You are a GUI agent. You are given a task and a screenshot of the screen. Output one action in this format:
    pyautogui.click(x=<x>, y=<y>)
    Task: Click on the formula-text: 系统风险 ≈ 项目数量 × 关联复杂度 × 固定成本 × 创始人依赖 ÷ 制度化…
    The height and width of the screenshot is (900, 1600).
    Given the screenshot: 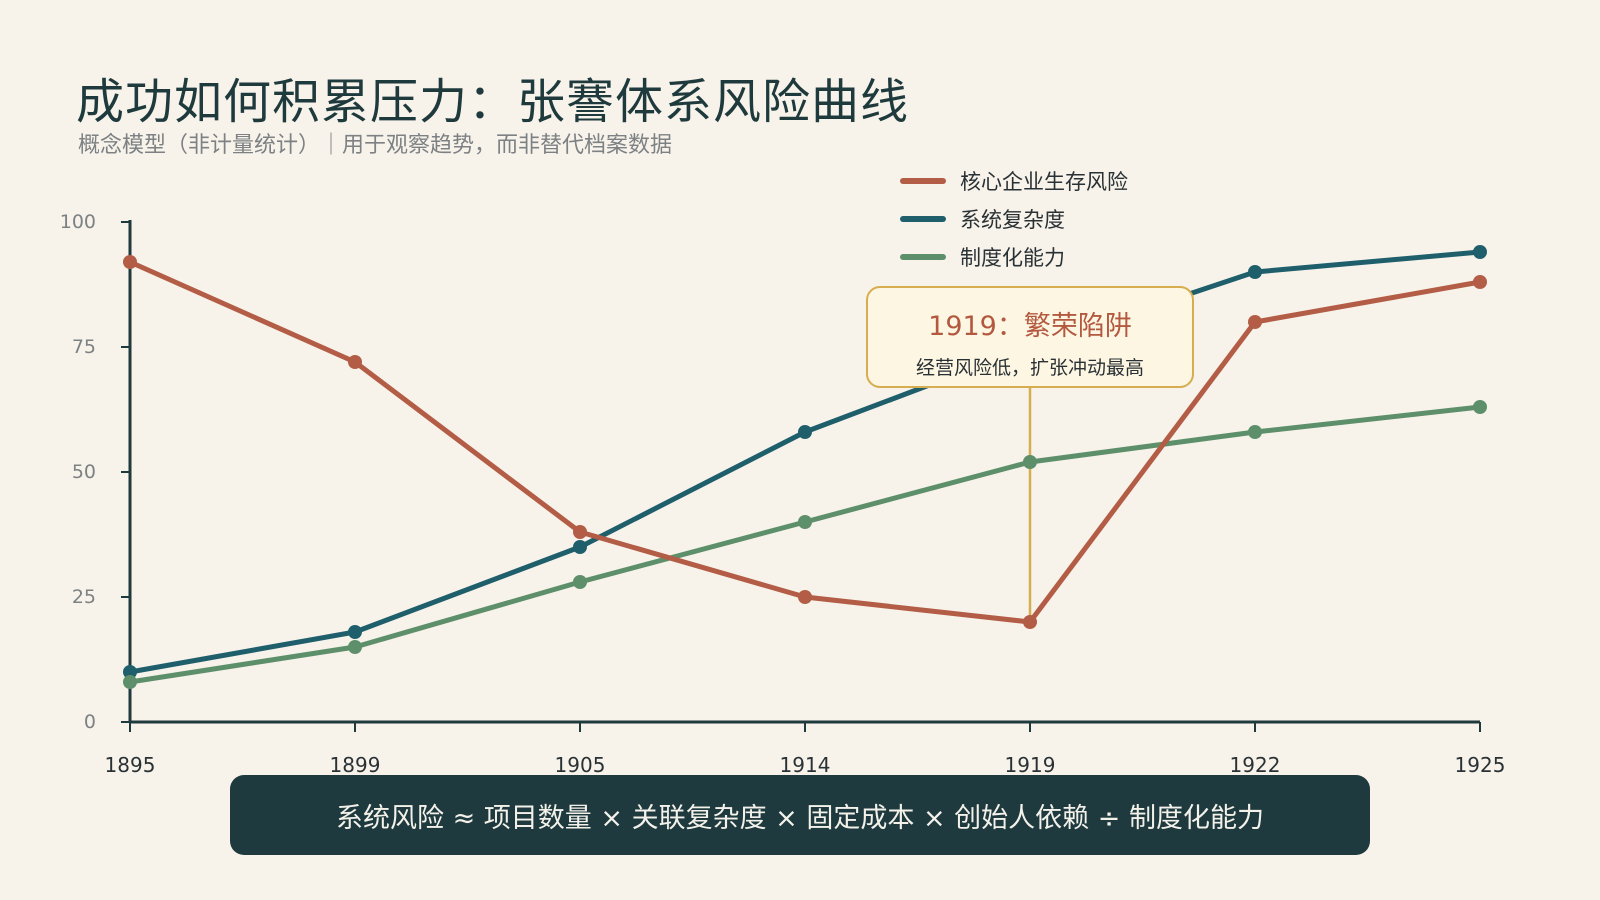 What is the action you would take?
    pyautogui.click(x=800, y=818)
    